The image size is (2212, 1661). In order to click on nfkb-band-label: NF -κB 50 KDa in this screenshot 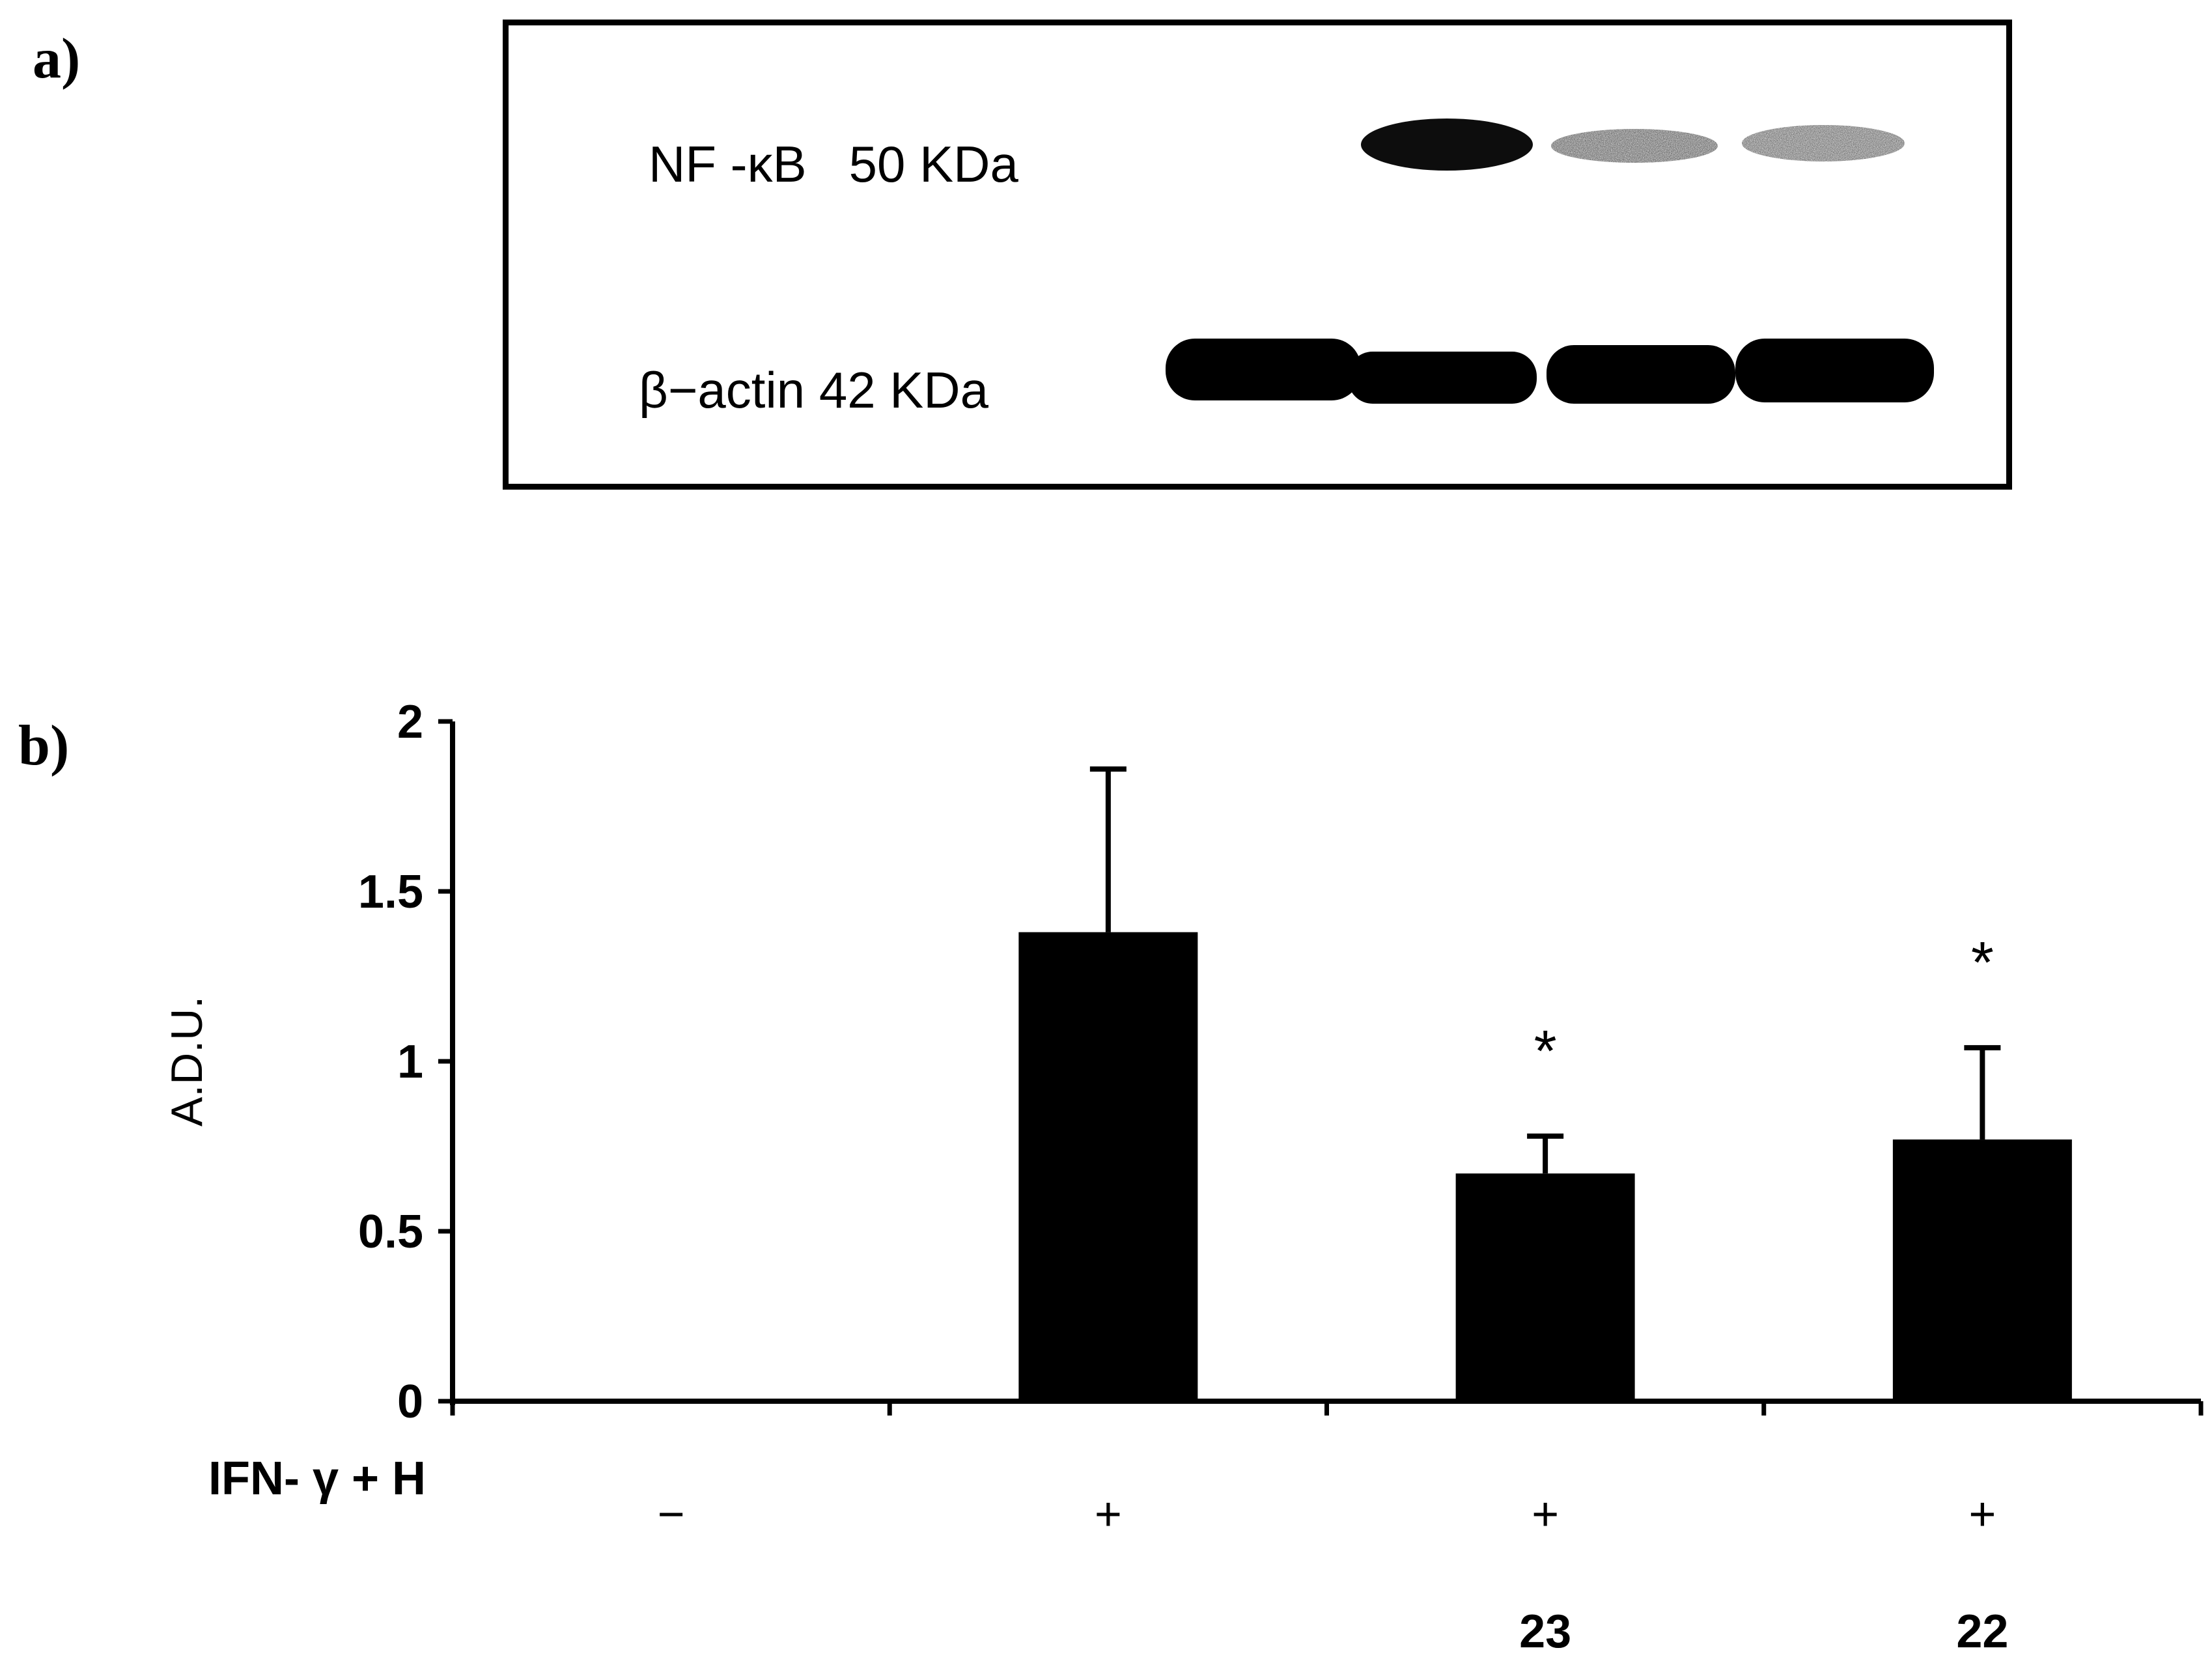, I will do `click(833, 164)`.